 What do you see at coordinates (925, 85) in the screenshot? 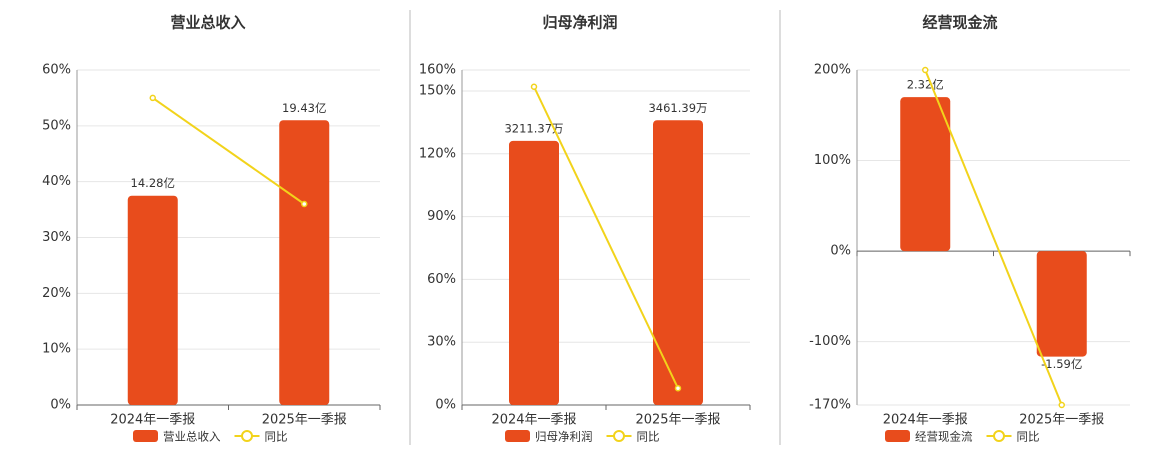
I see `value-label: 2.32亿` at bounding box center [925, 85].